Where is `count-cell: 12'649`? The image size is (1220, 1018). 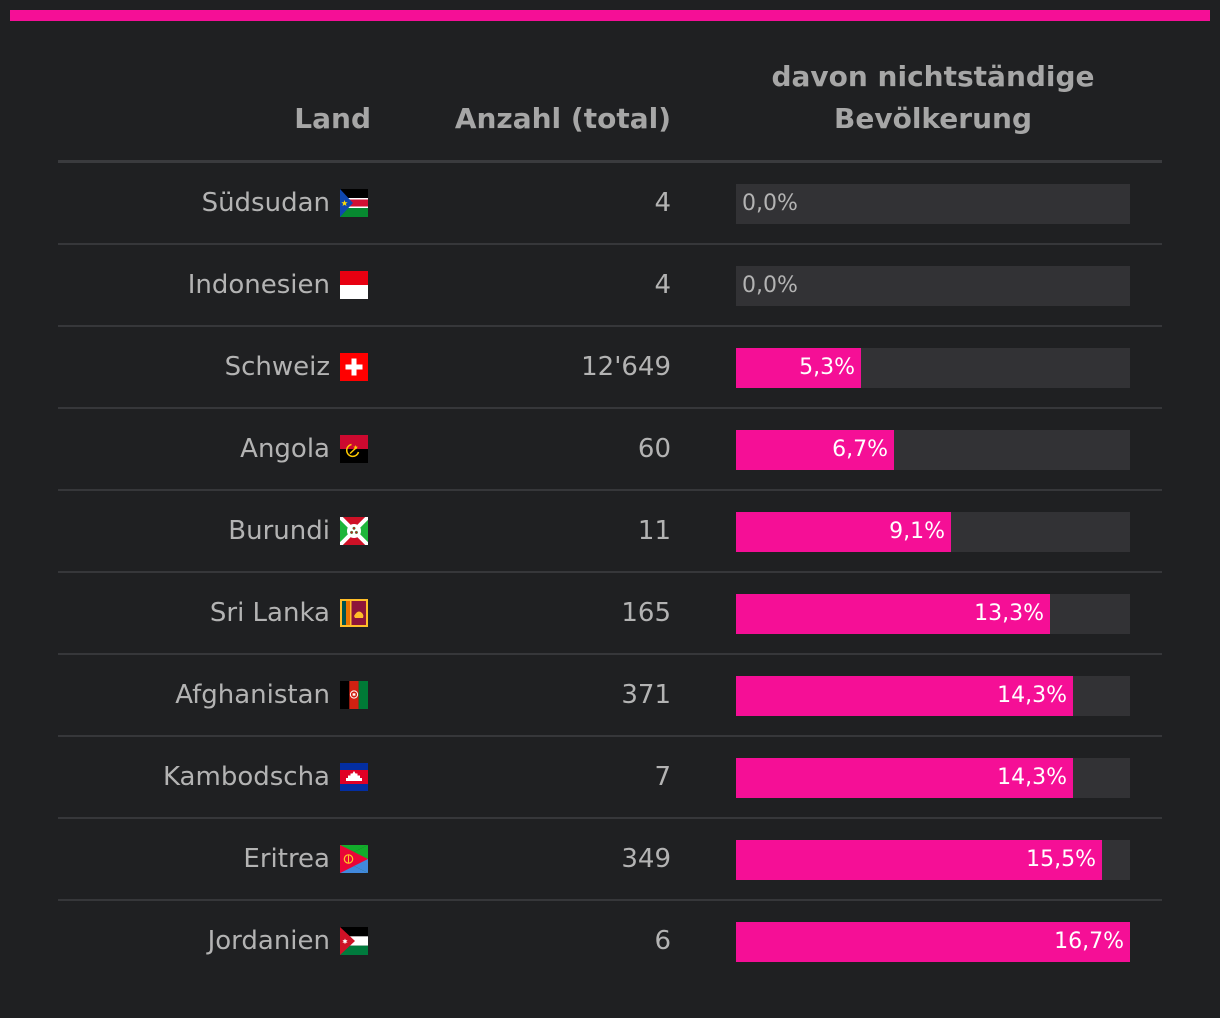
count-cell: 12'649 is located at coordinates (626, 367).